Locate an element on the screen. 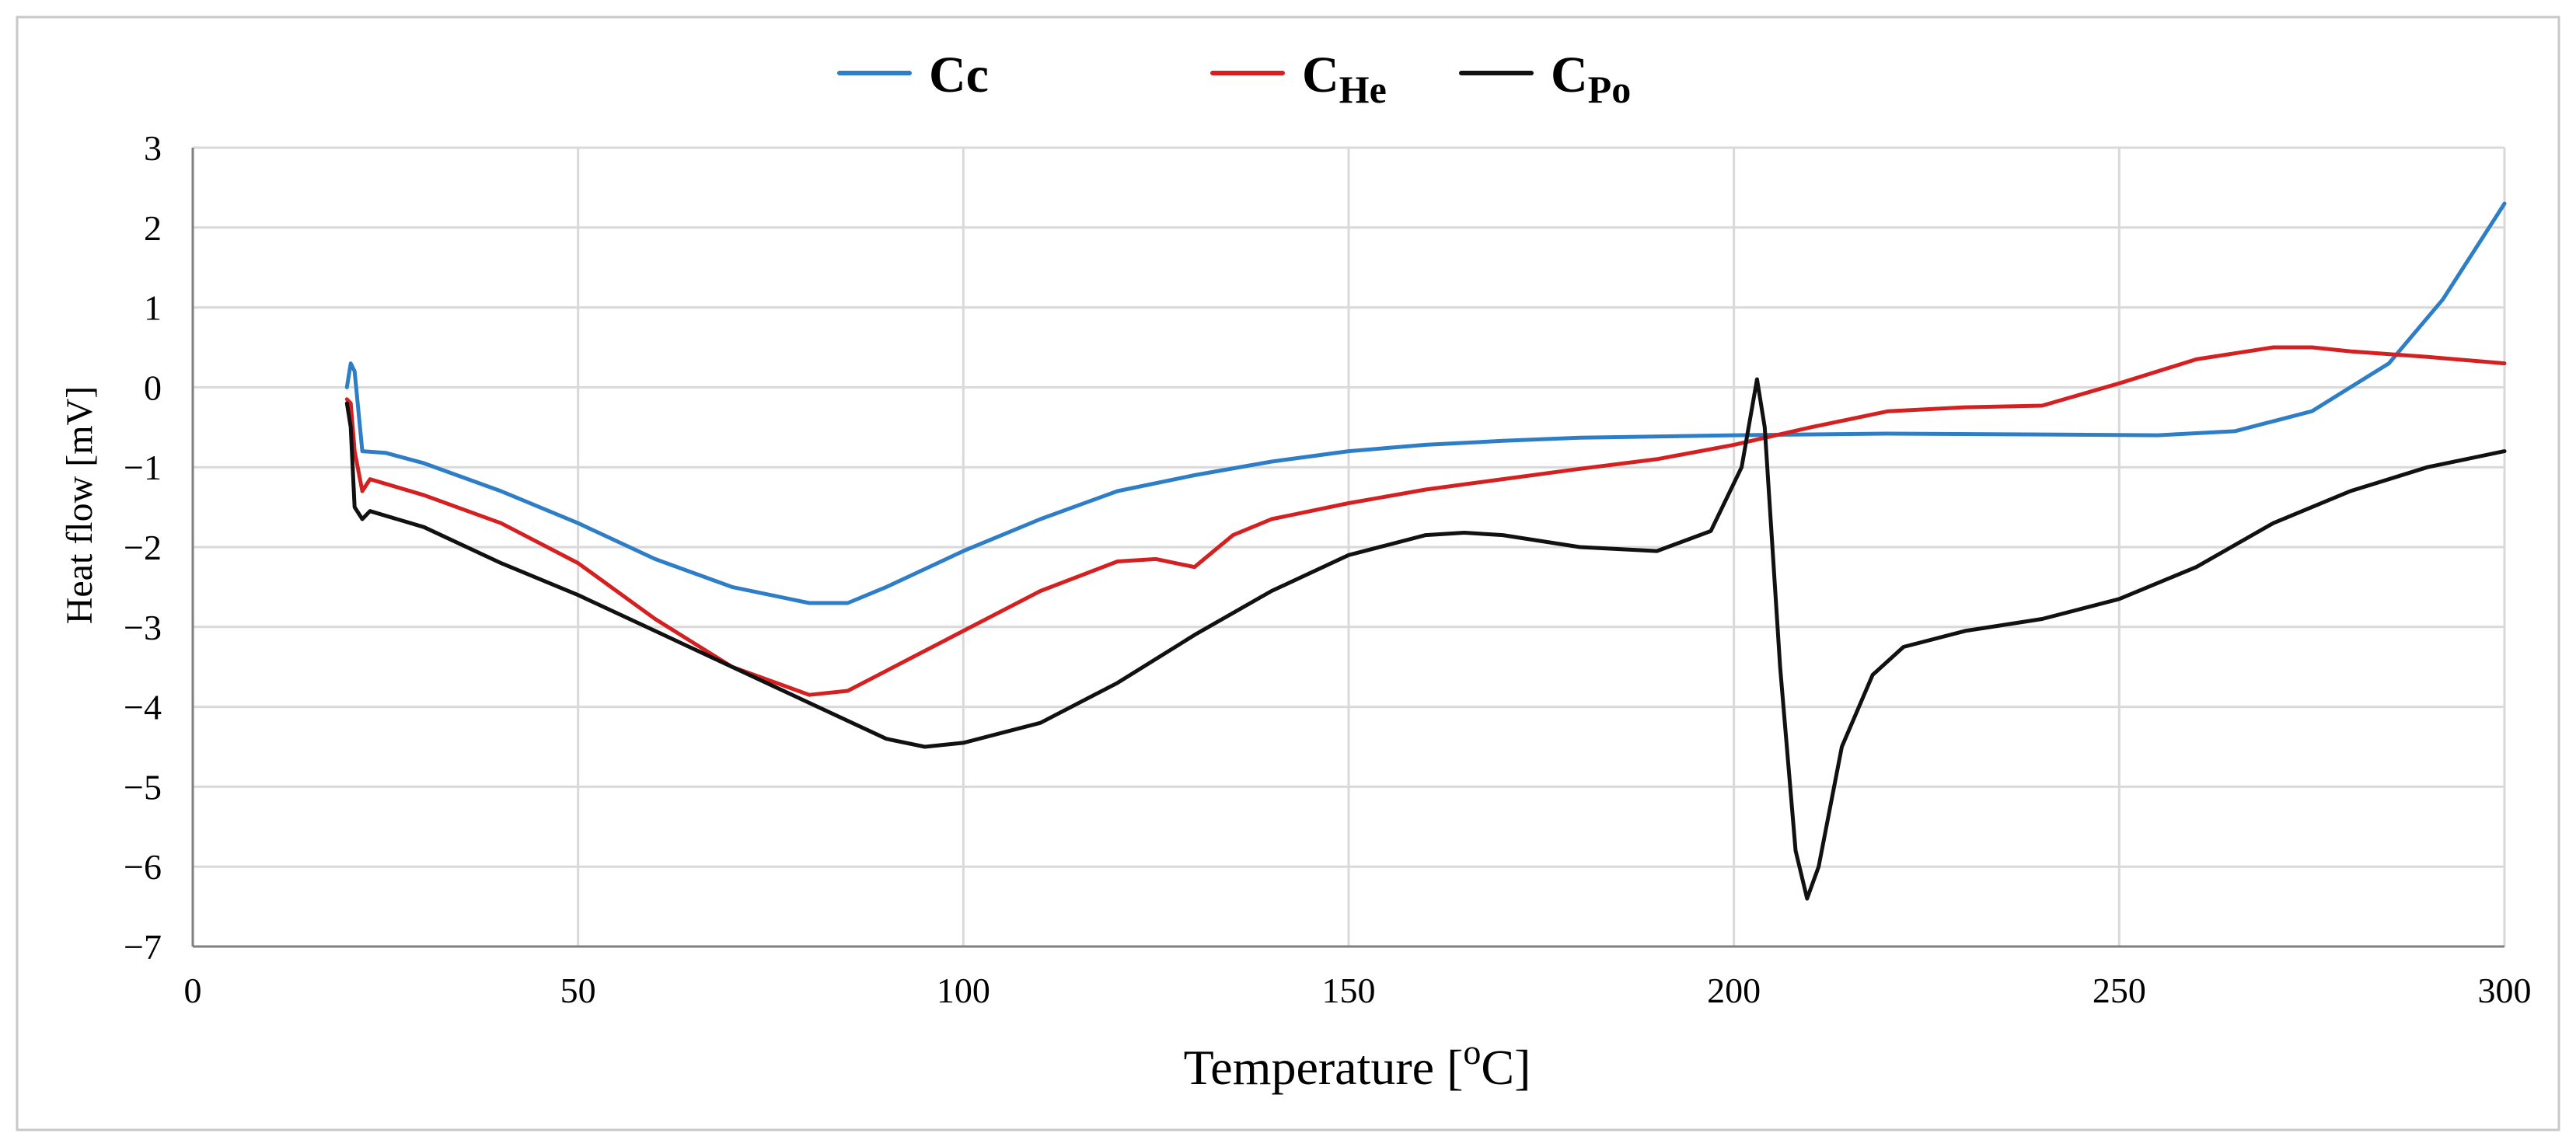 The width and height of the screenshot is (2576, 1147). legend-label: CPo is located at coordinates (1591, 79).